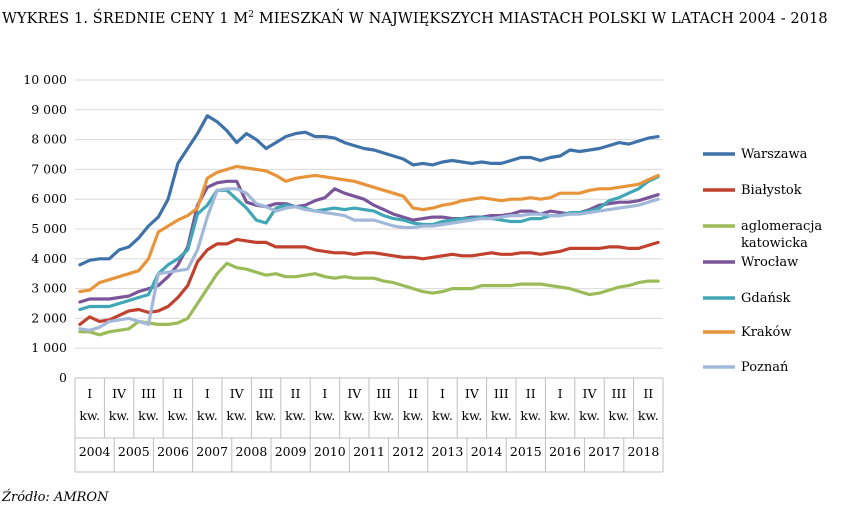  Describe the element at coordinates (771, 190) in the screenshot. I see `legend-label: Białystok` at that location.